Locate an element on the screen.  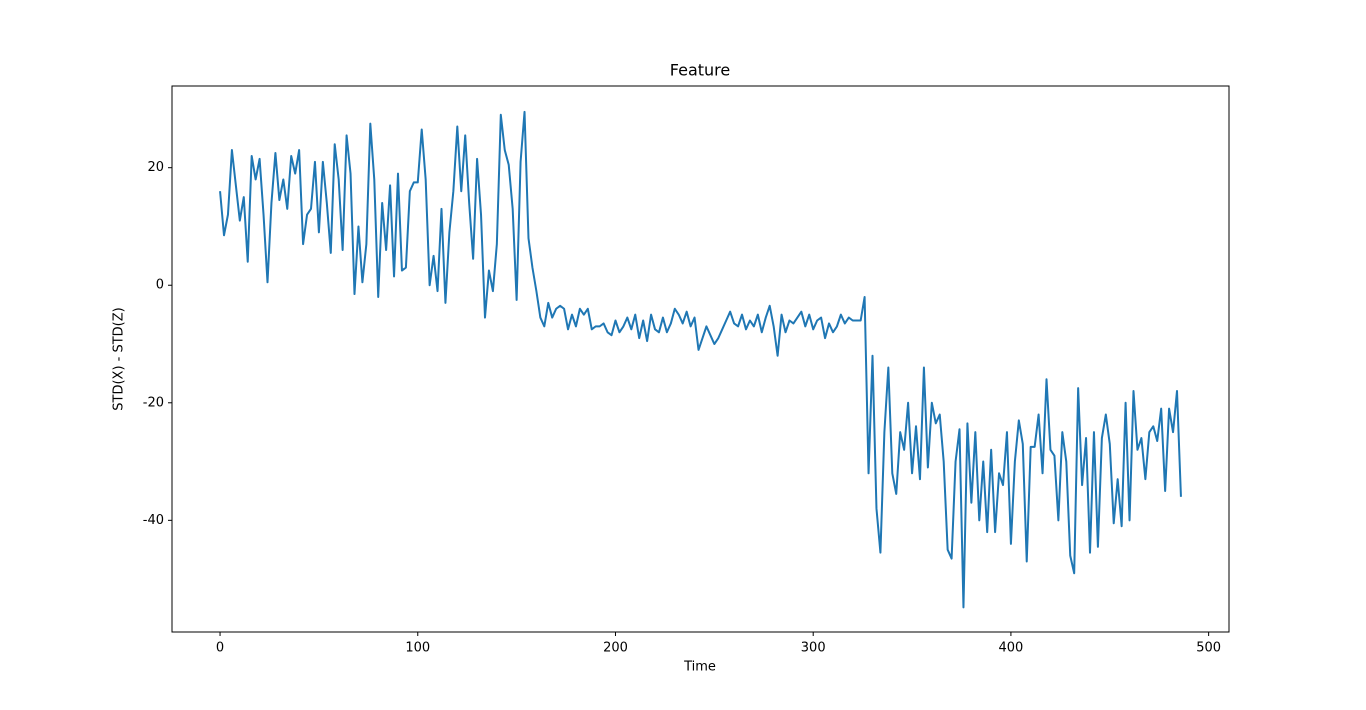
chart-title: Feature is located at coordinates (700, 70).